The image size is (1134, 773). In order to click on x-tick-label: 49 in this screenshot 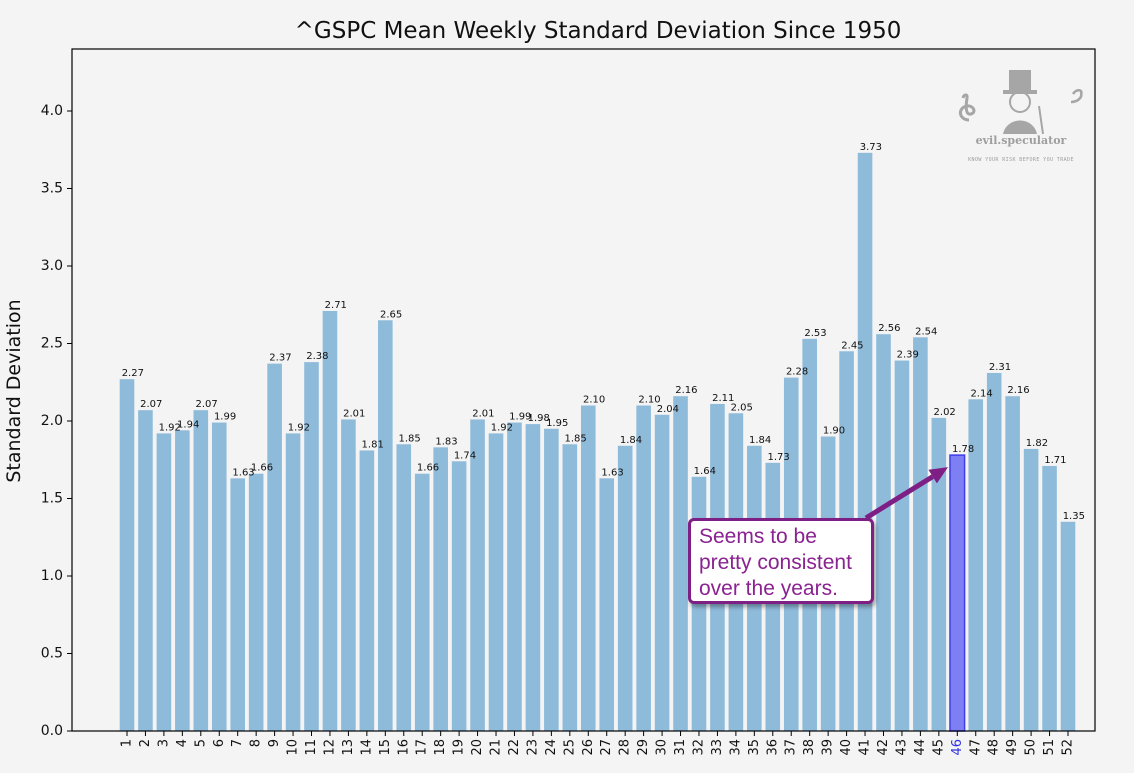, I will do `click(1012, 747)`.